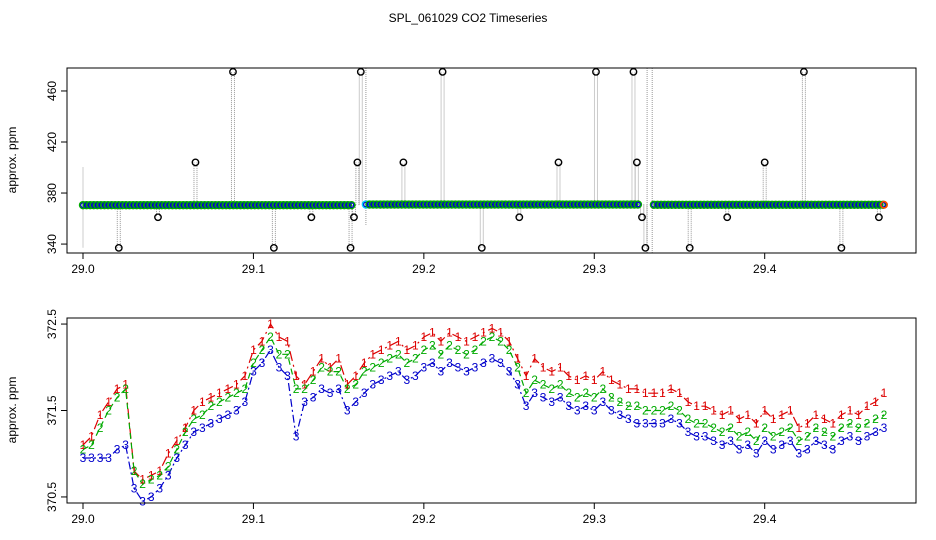 The image size is (936, 540). What do you see at coordinates (12, 410) in the screenshot?
I see `panel-2-y-label: approx. ppm` at bounding box center [12, 410].